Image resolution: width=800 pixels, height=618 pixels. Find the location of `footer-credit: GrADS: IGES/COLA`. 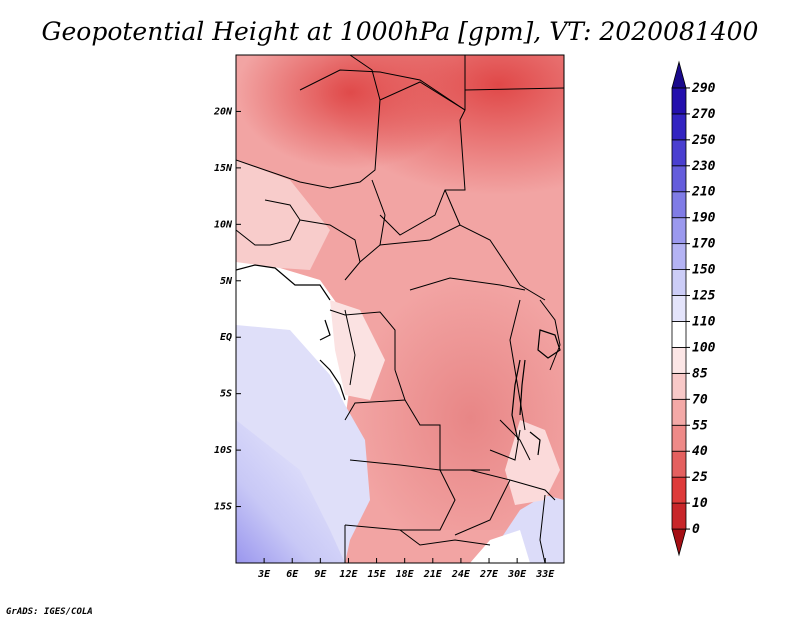

footer-credit: GrADS: IGES/COLA is located at coordinates (49, 612).